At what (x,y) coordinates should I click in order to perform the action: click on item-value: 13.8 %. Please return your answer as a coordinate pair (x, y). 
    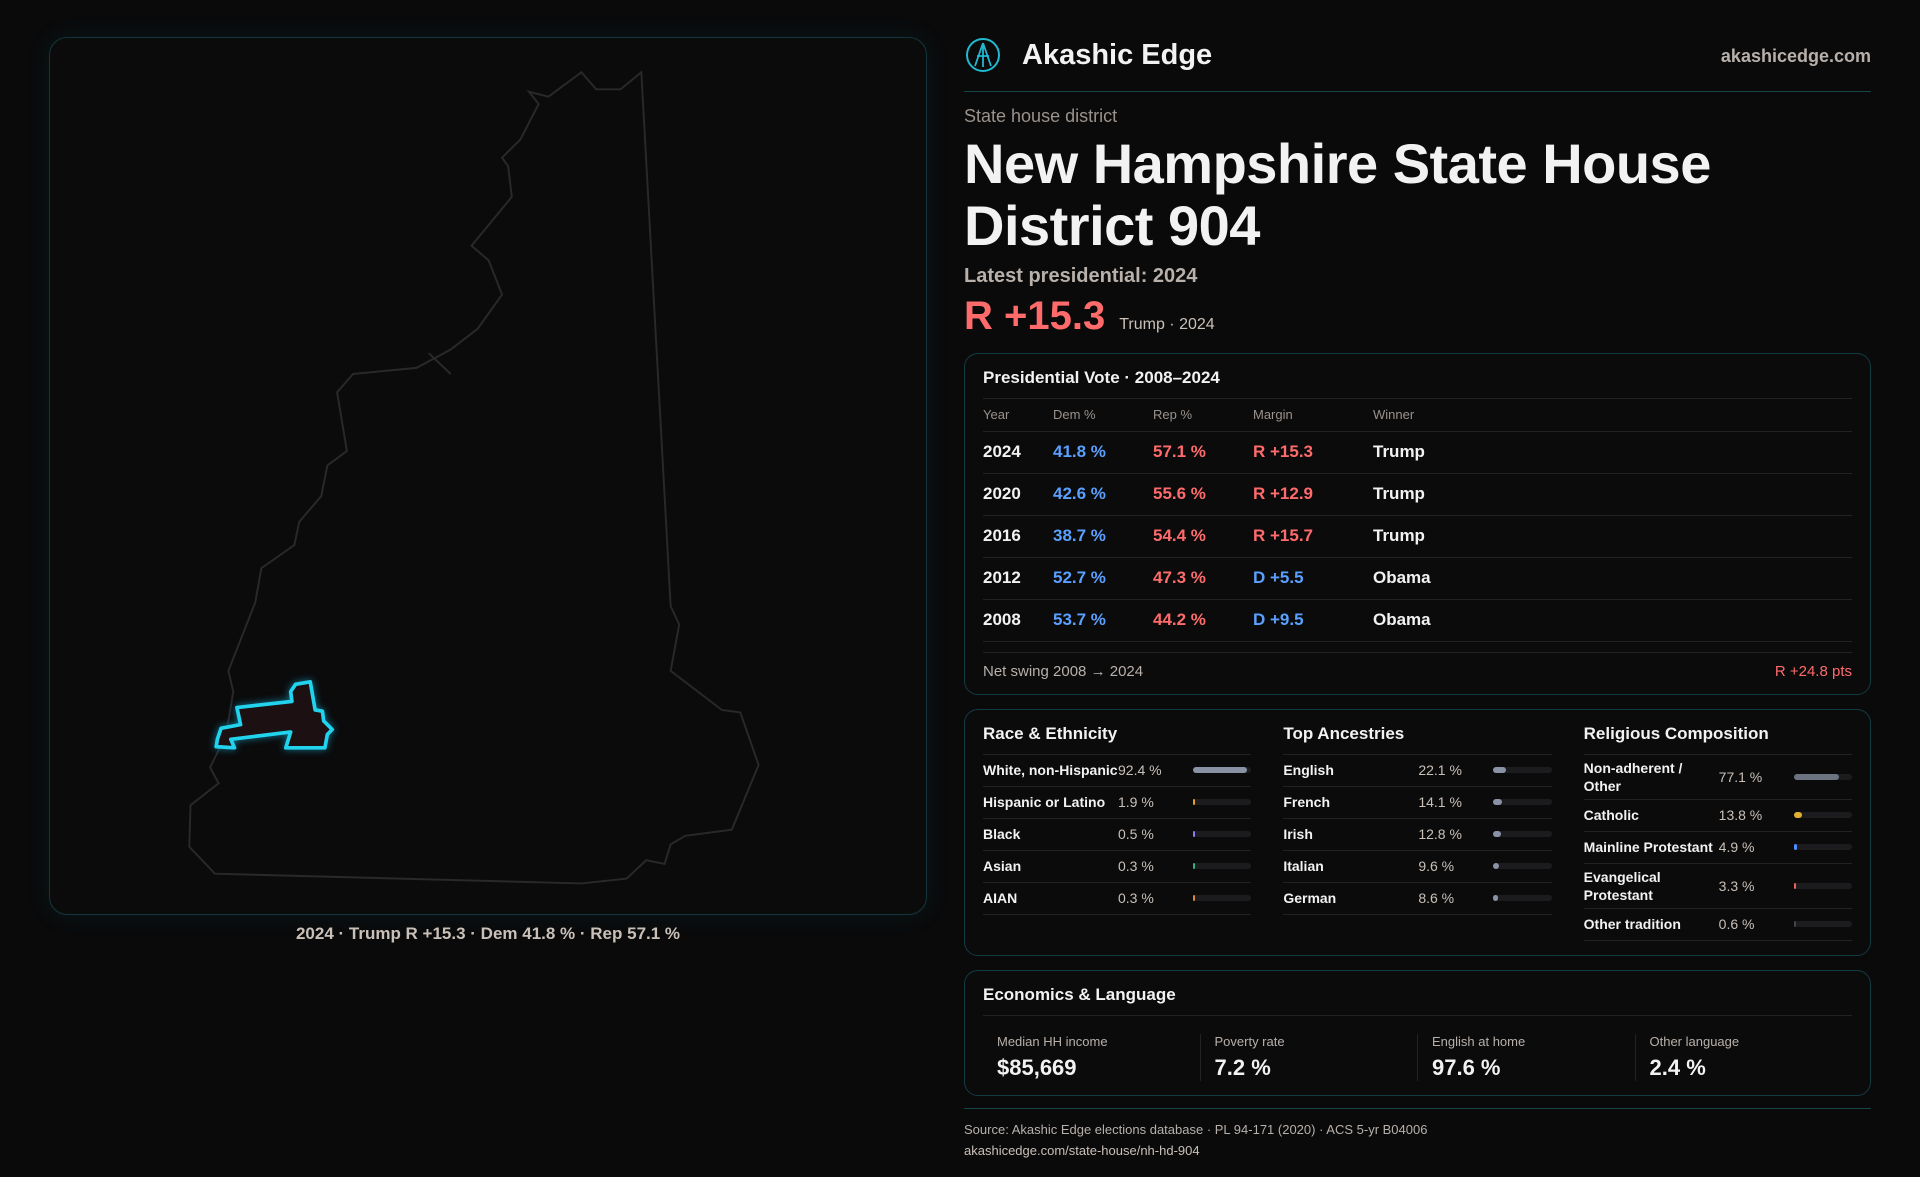
    Looking at the image, I should click on (1740, 815).